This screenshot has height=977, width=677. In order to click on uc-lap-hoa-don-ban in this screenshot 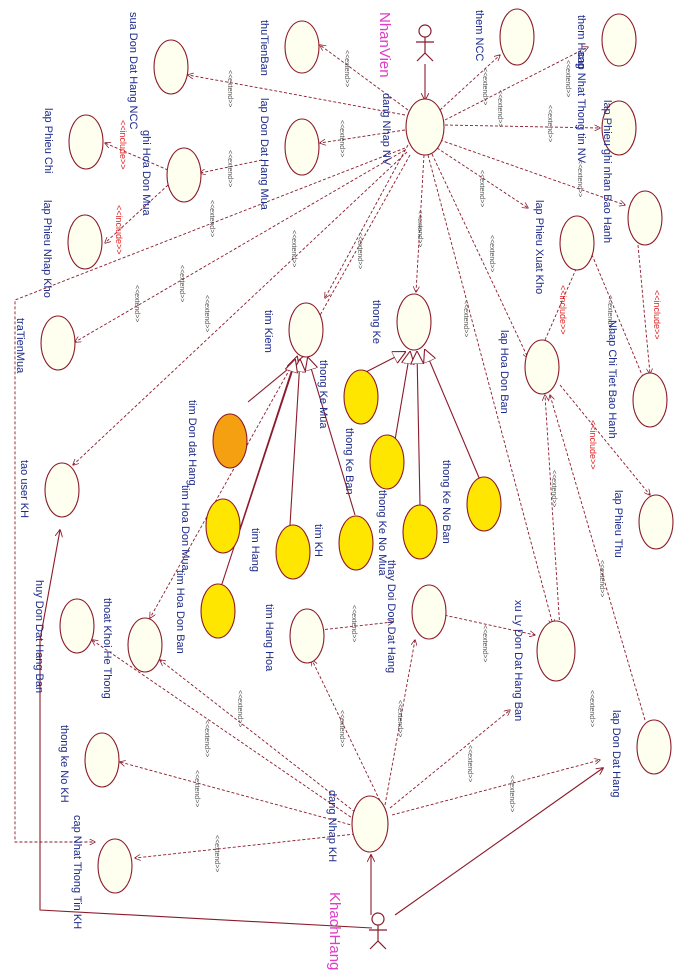, I will do `click(542, 367)`.